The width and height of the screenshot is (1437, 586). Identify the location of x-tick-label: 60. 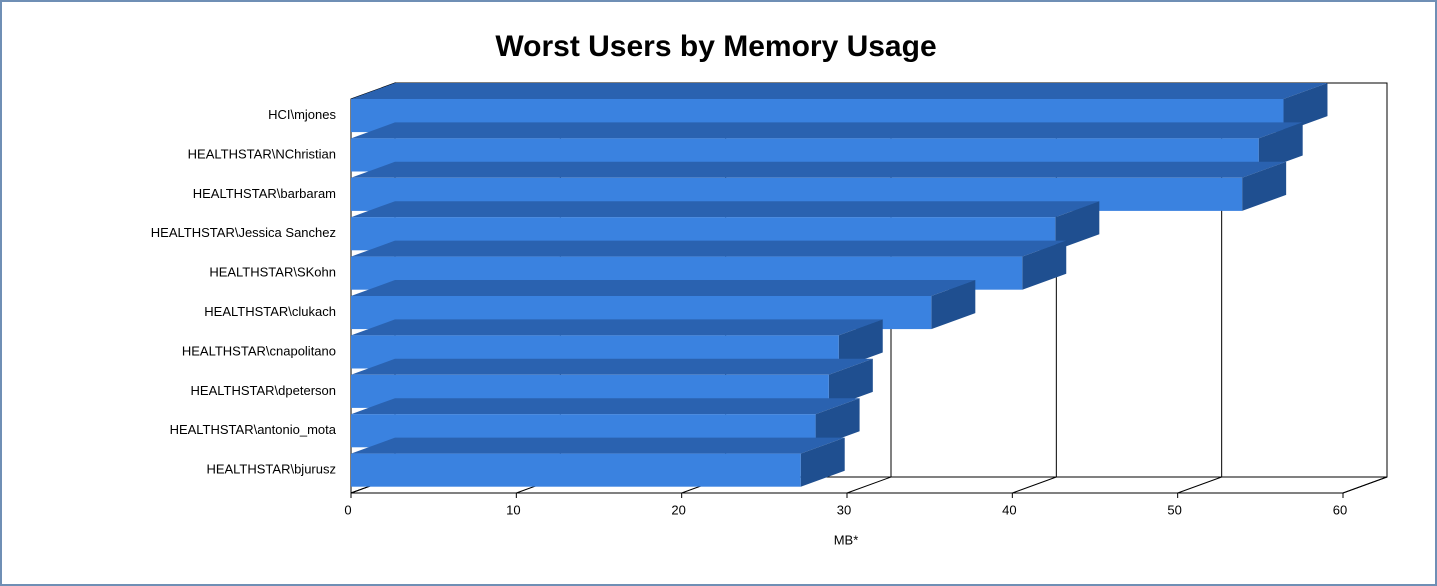
(1340, 509).